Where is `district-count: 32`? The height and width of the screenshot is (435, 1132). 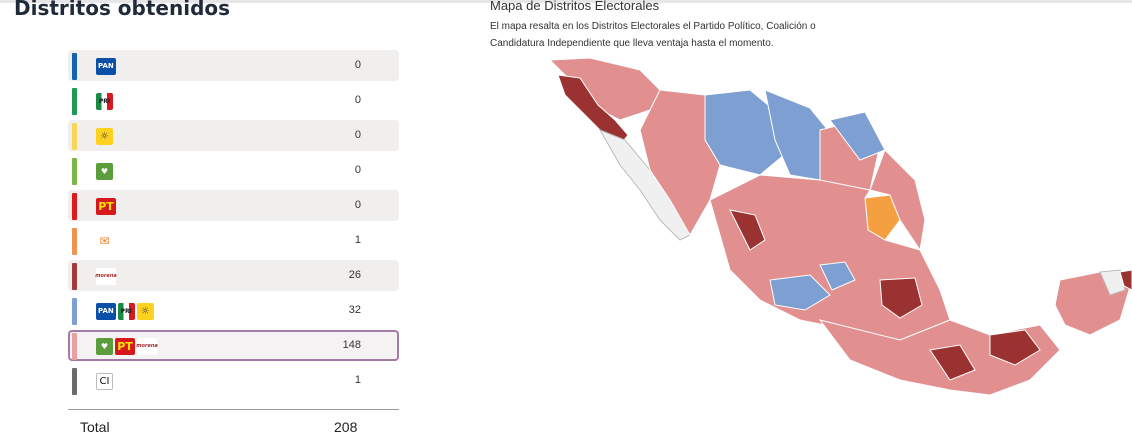 district-count: 32 is located at coordinates (354, 310).